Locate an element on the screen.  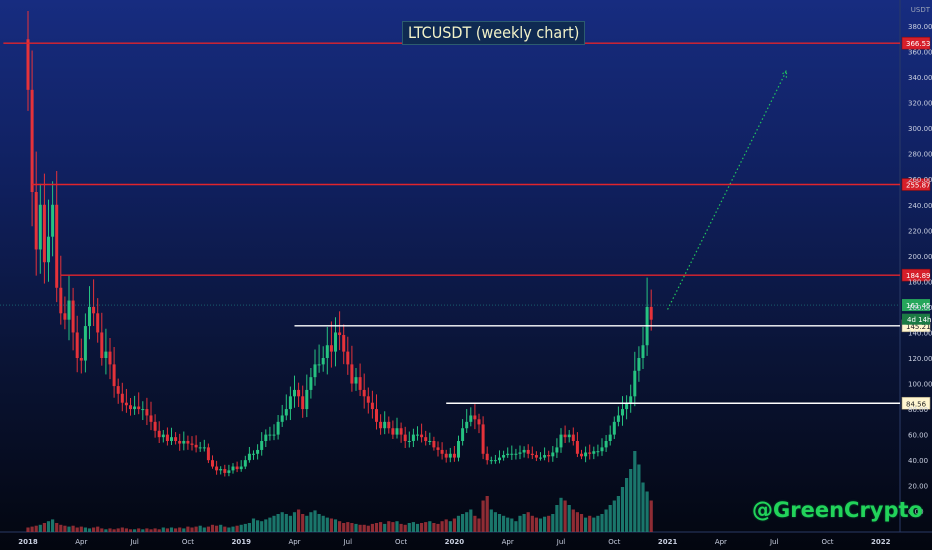
watermark: @GreenCrypto is located at coordinates (837, 510).